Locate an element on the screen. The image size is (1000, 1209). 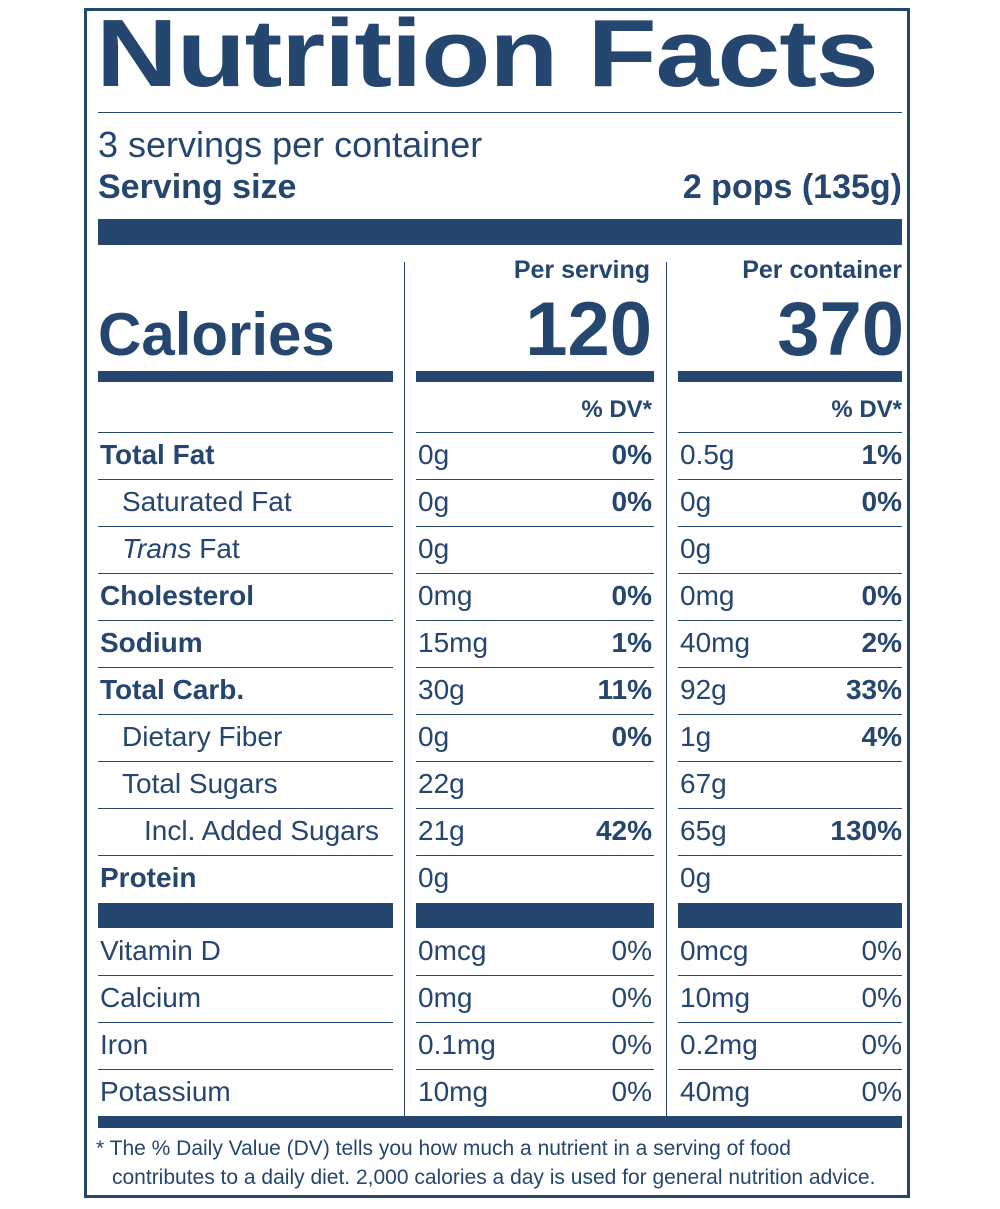
dv-heading-serving: % DV* is located at coordinates (616, 409).